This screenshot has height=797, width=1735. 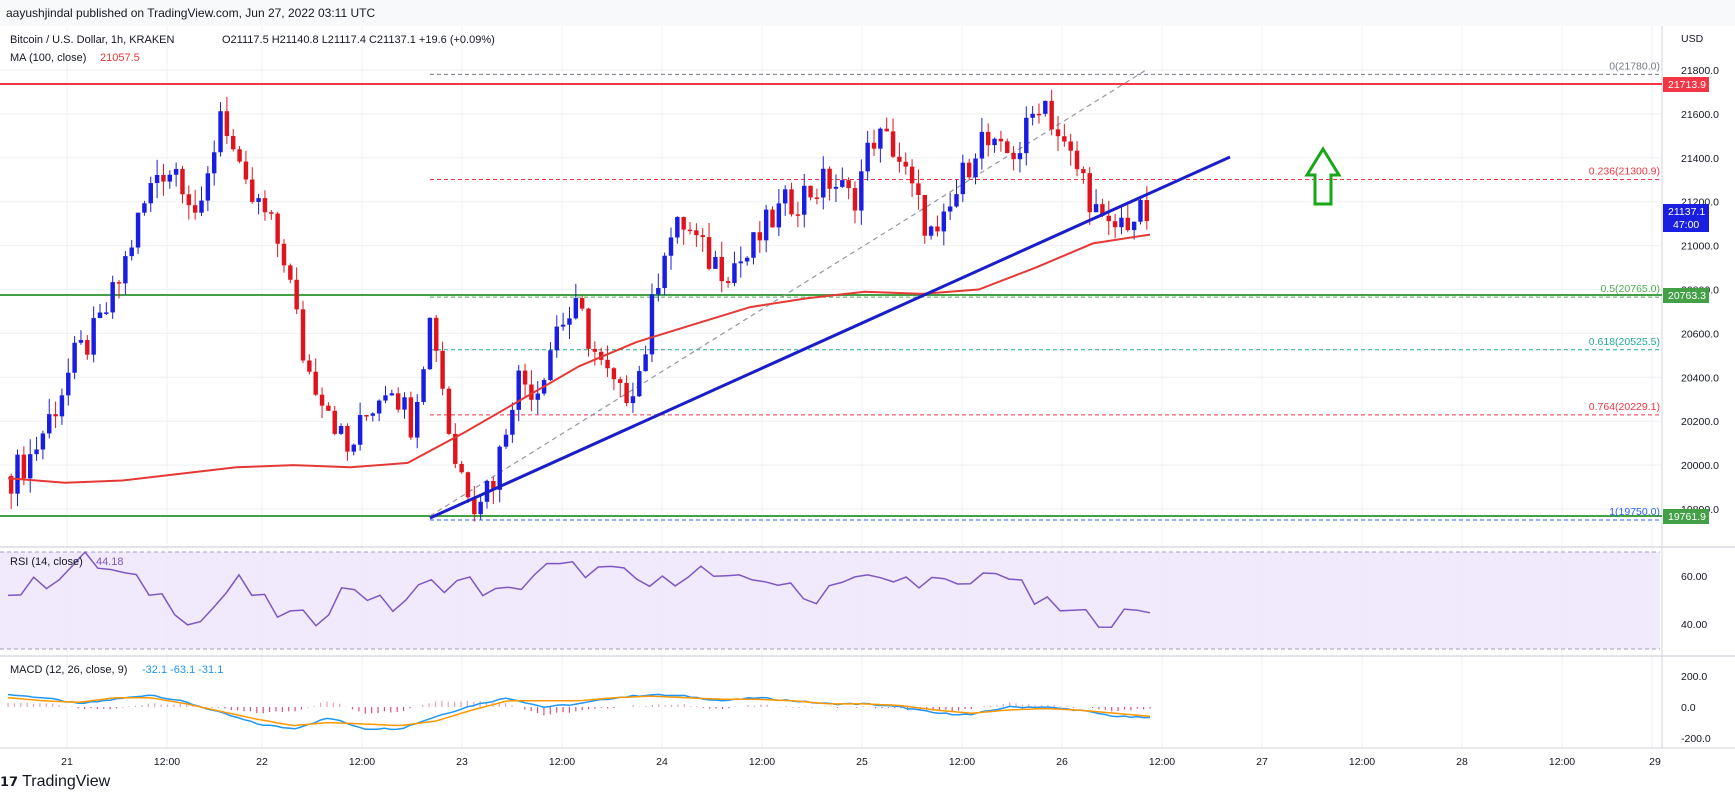 I want to click on fib-level-label: 0.236(21300.9), so click(x=1624, y=172).